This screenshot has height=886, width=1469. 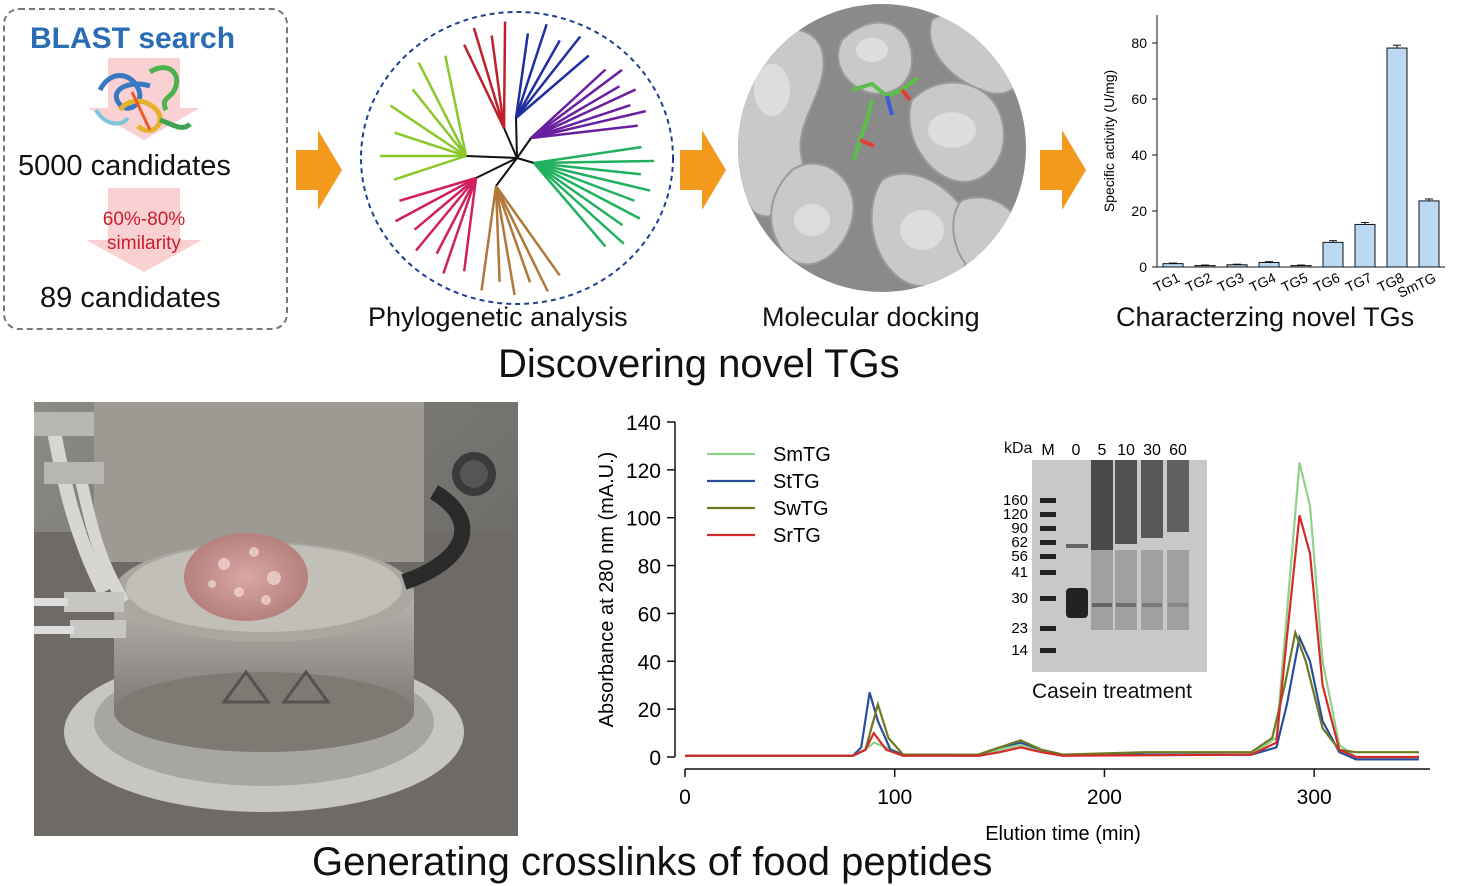 I want to click on funnel-arrow-top-icon, so click(x=144, y=99).